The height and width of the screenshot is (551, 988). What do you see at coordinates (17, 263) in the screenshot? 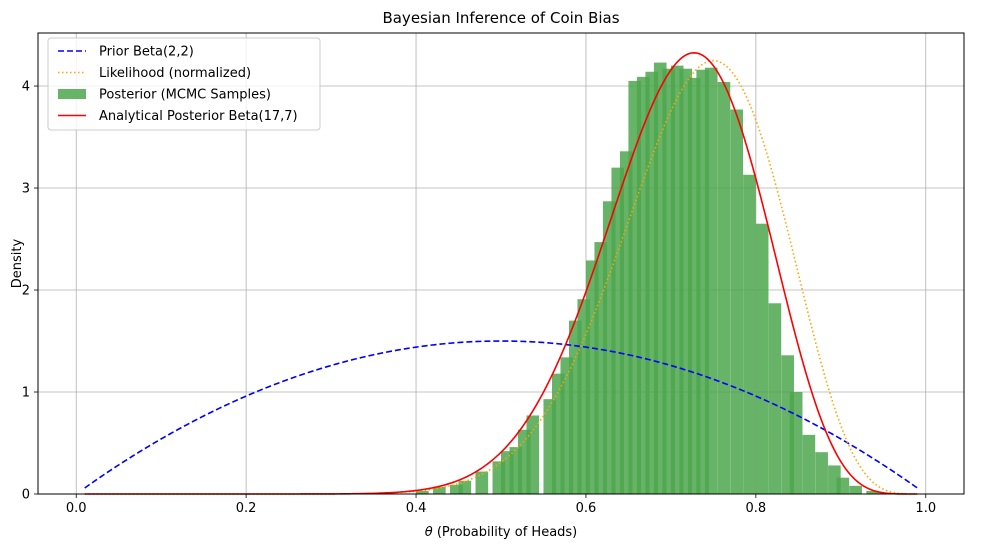
I see `y-axis-label: Density` at bounding box center [17, 263].